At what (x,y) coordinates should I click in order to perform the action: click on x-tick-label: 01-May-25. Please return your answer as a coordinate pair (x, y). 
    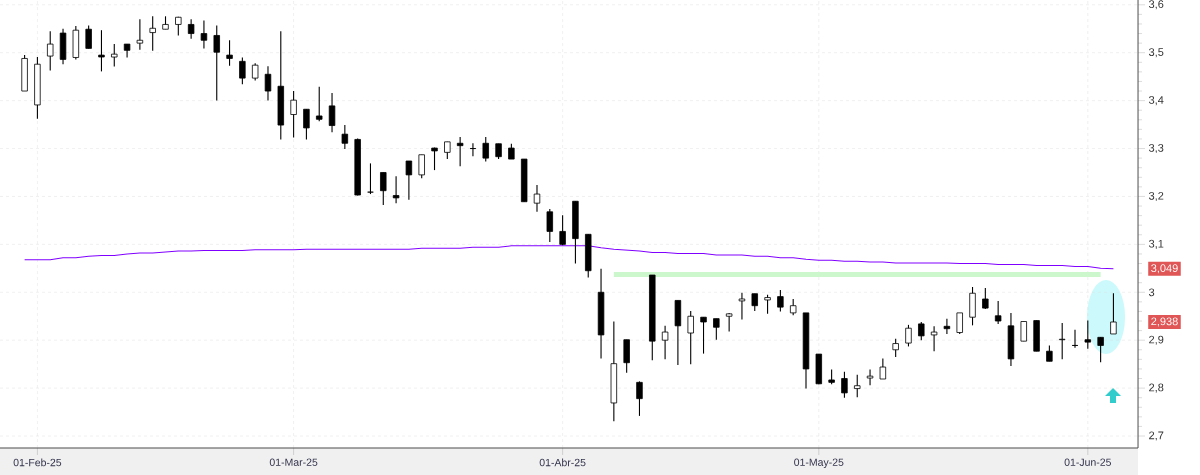
    Looking at the image, I should click on (819, 463).